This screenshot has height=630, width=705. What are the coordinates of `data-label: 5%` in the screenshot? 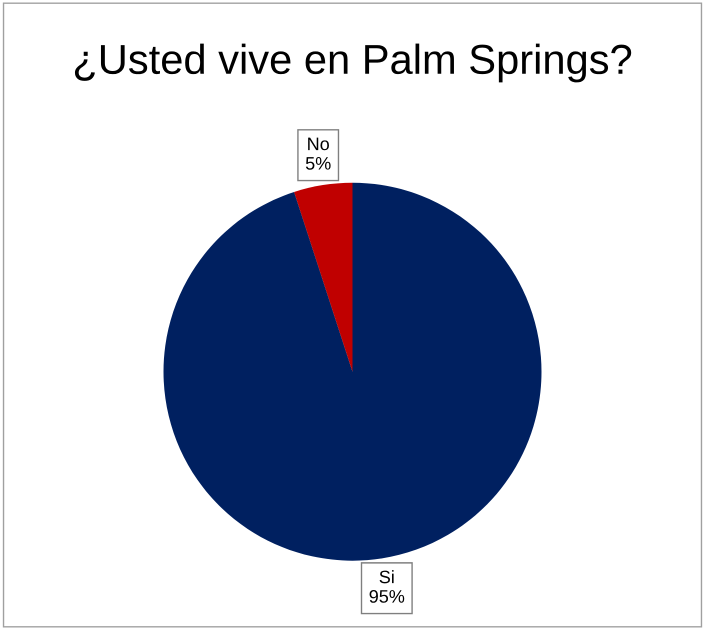 It's located at (318, 163).